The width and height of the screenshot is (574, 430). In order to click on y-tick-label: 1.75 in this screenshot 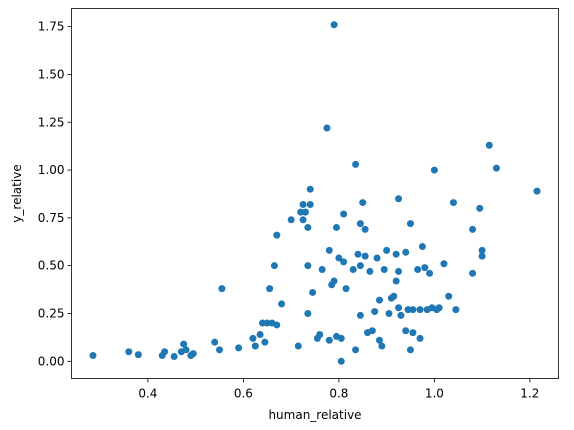, I will do `click(51, 27)`.